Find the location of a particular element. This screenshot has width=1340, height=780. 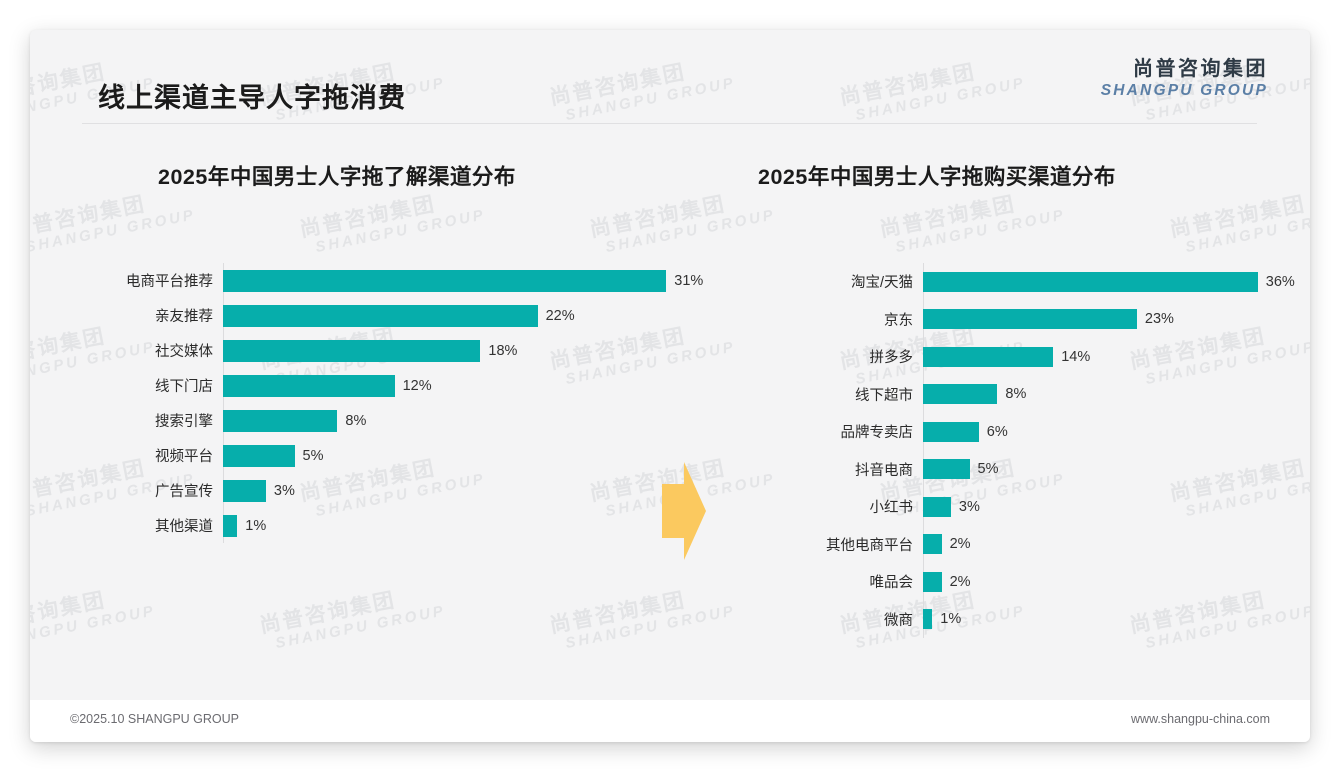

bar-category-label: 社交媒体 is located at coordinates (184, 352).